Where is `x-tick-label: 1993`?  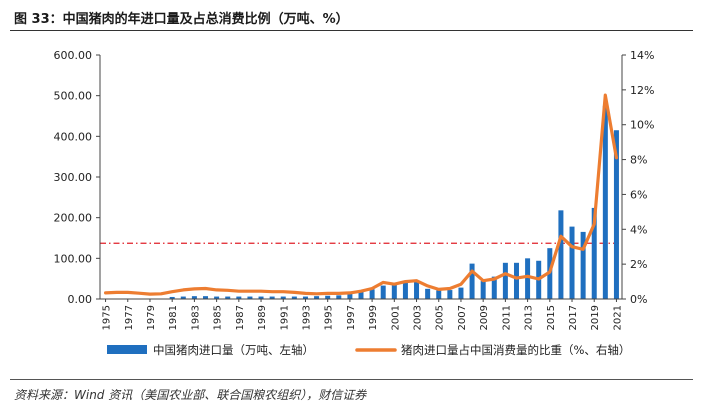 x-tick-label: 1993 is located at coordinates (306, 317).